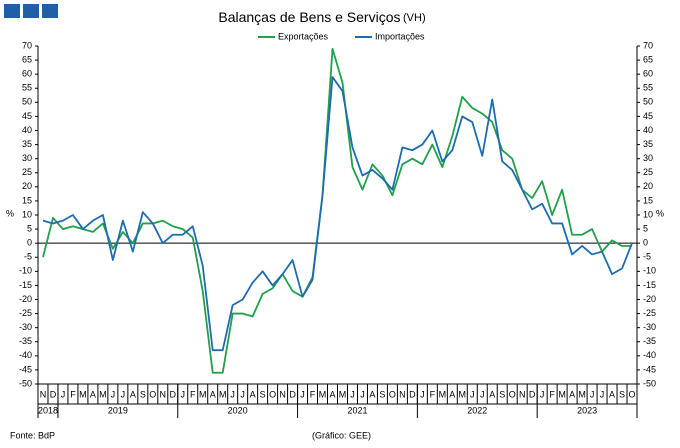  What do you see at coordinates (309, 17) in the screenshot?
I see `title-main: Balanças de Bens e Serviços` at bounding box center [309, 17].